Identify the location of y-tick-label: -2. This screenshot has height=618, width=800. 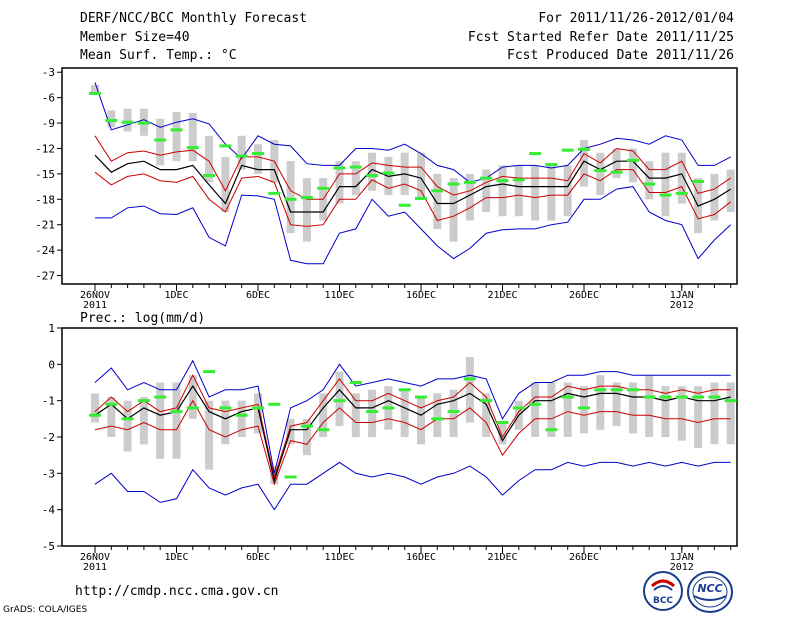
(48, 437).